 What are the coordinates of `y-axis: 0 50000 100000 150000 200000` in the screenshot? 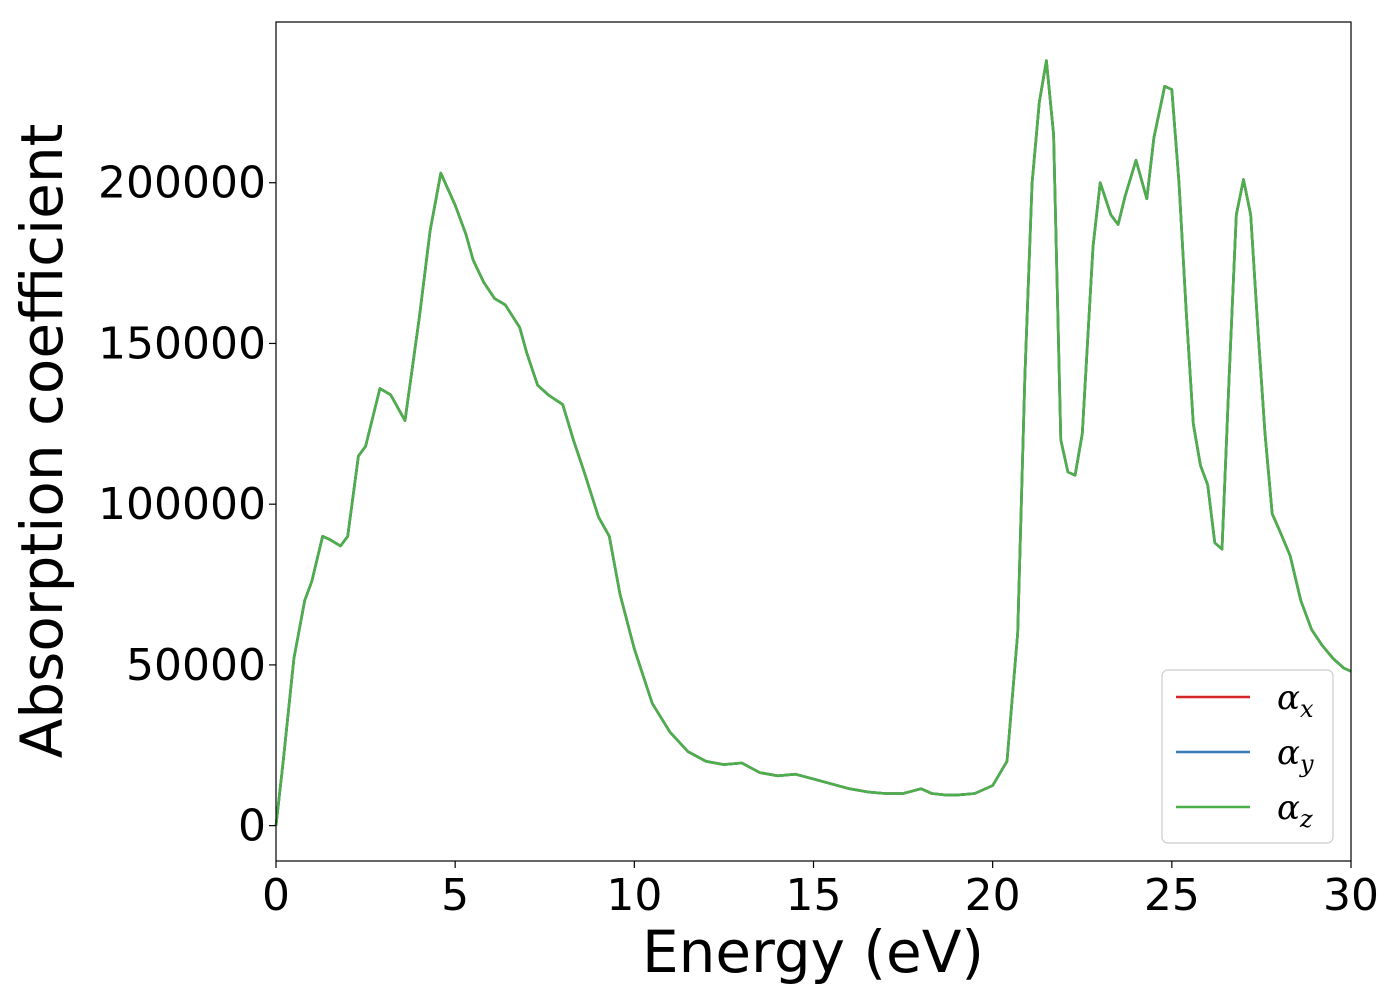 It's located at (187, 505).